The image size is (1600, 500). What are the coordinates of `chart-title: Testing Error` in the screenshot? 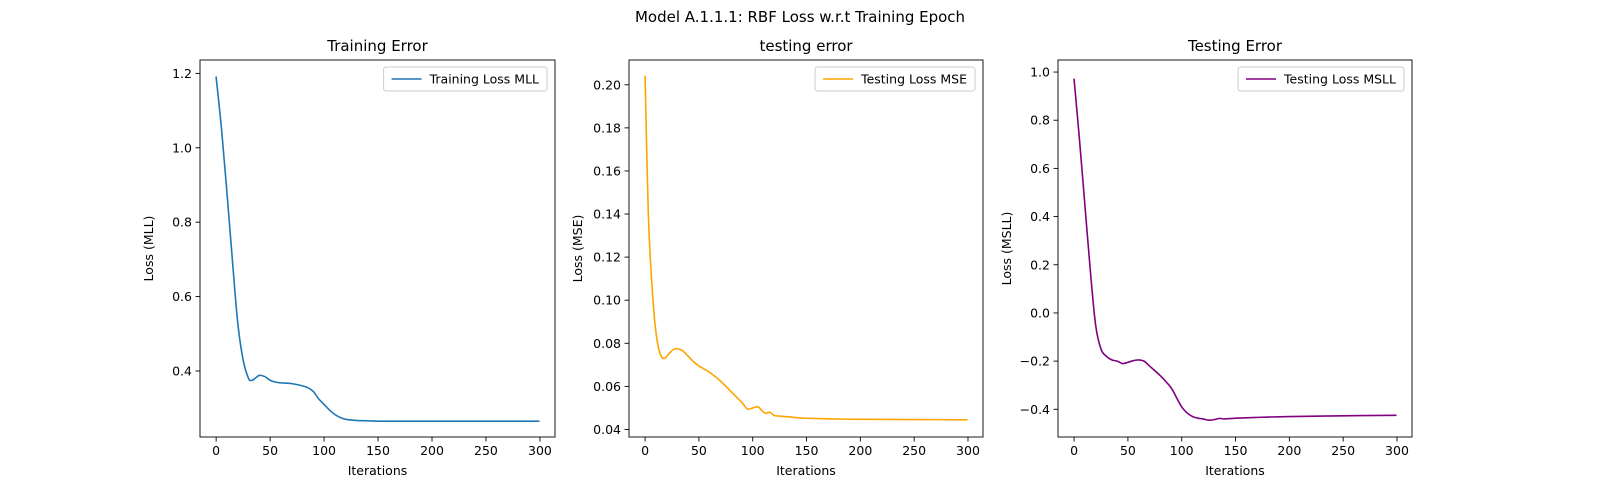 It's located at (1235, 46).